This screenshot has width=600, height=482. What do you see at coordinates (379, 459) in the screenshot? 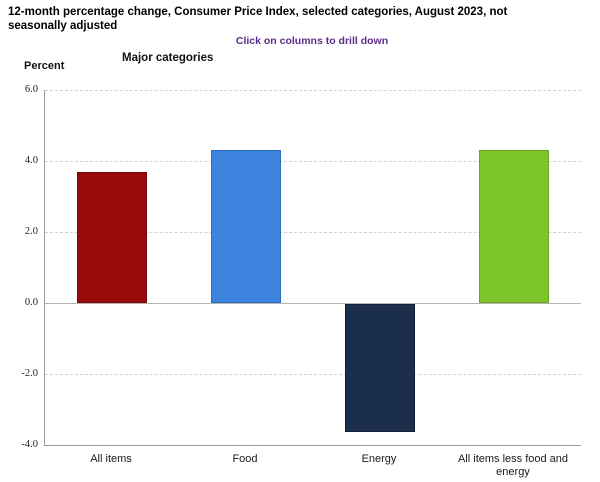
I see `category-label-energy: Energy` at bounding box center [379, 459].